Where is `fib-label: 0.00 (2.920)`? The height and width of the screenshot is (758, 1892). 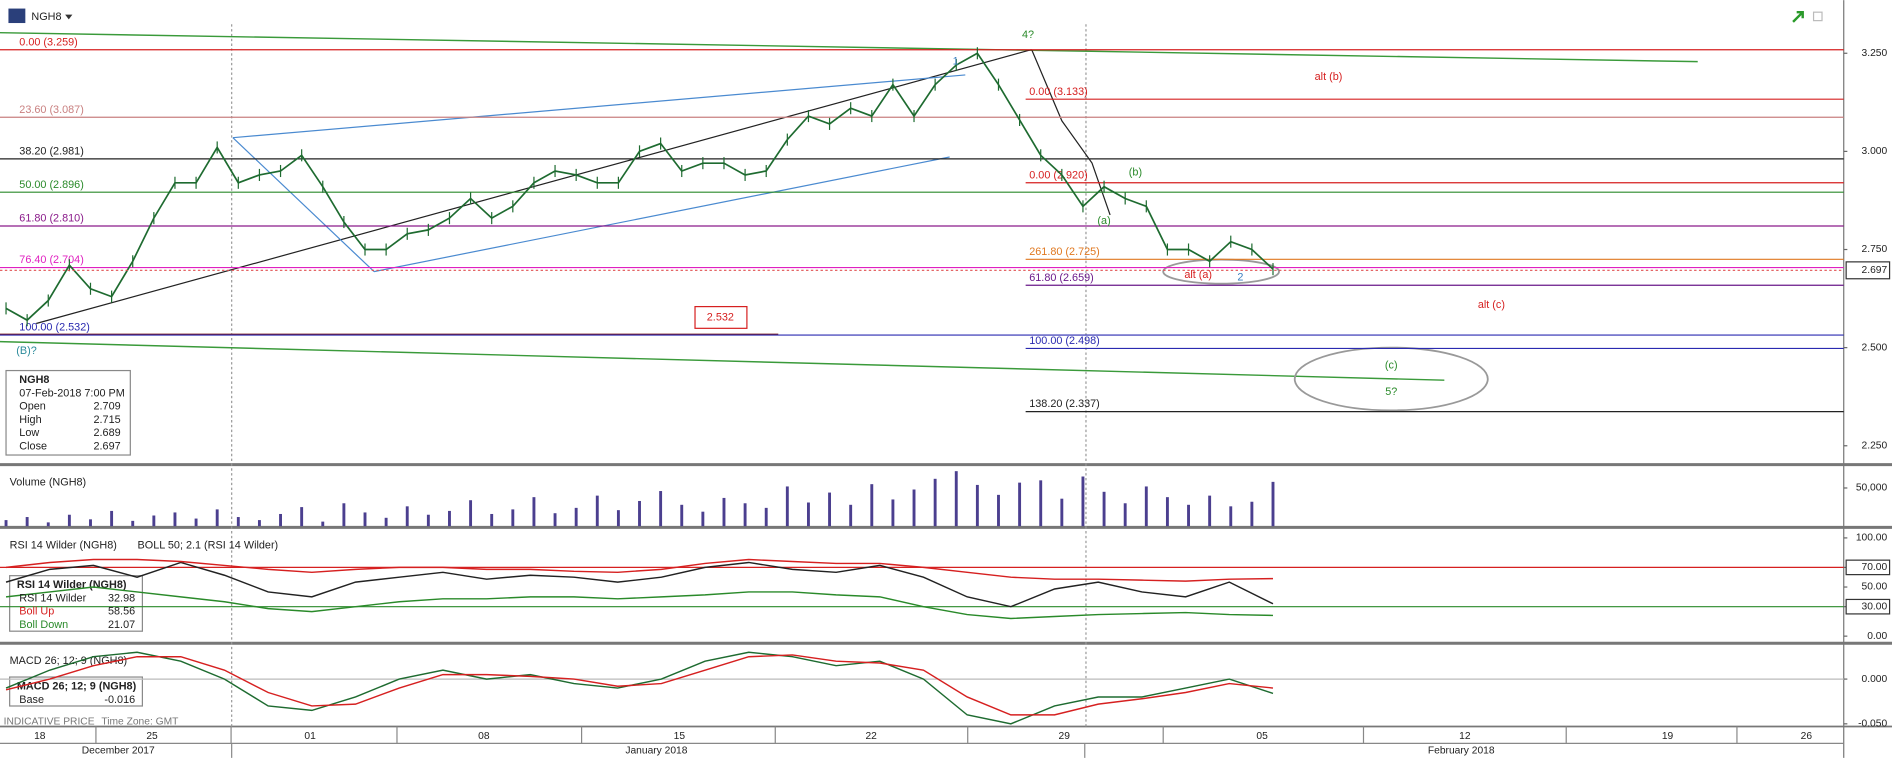 fib-label: 0.00 (2.920) is located at coordinates (1058, 175).